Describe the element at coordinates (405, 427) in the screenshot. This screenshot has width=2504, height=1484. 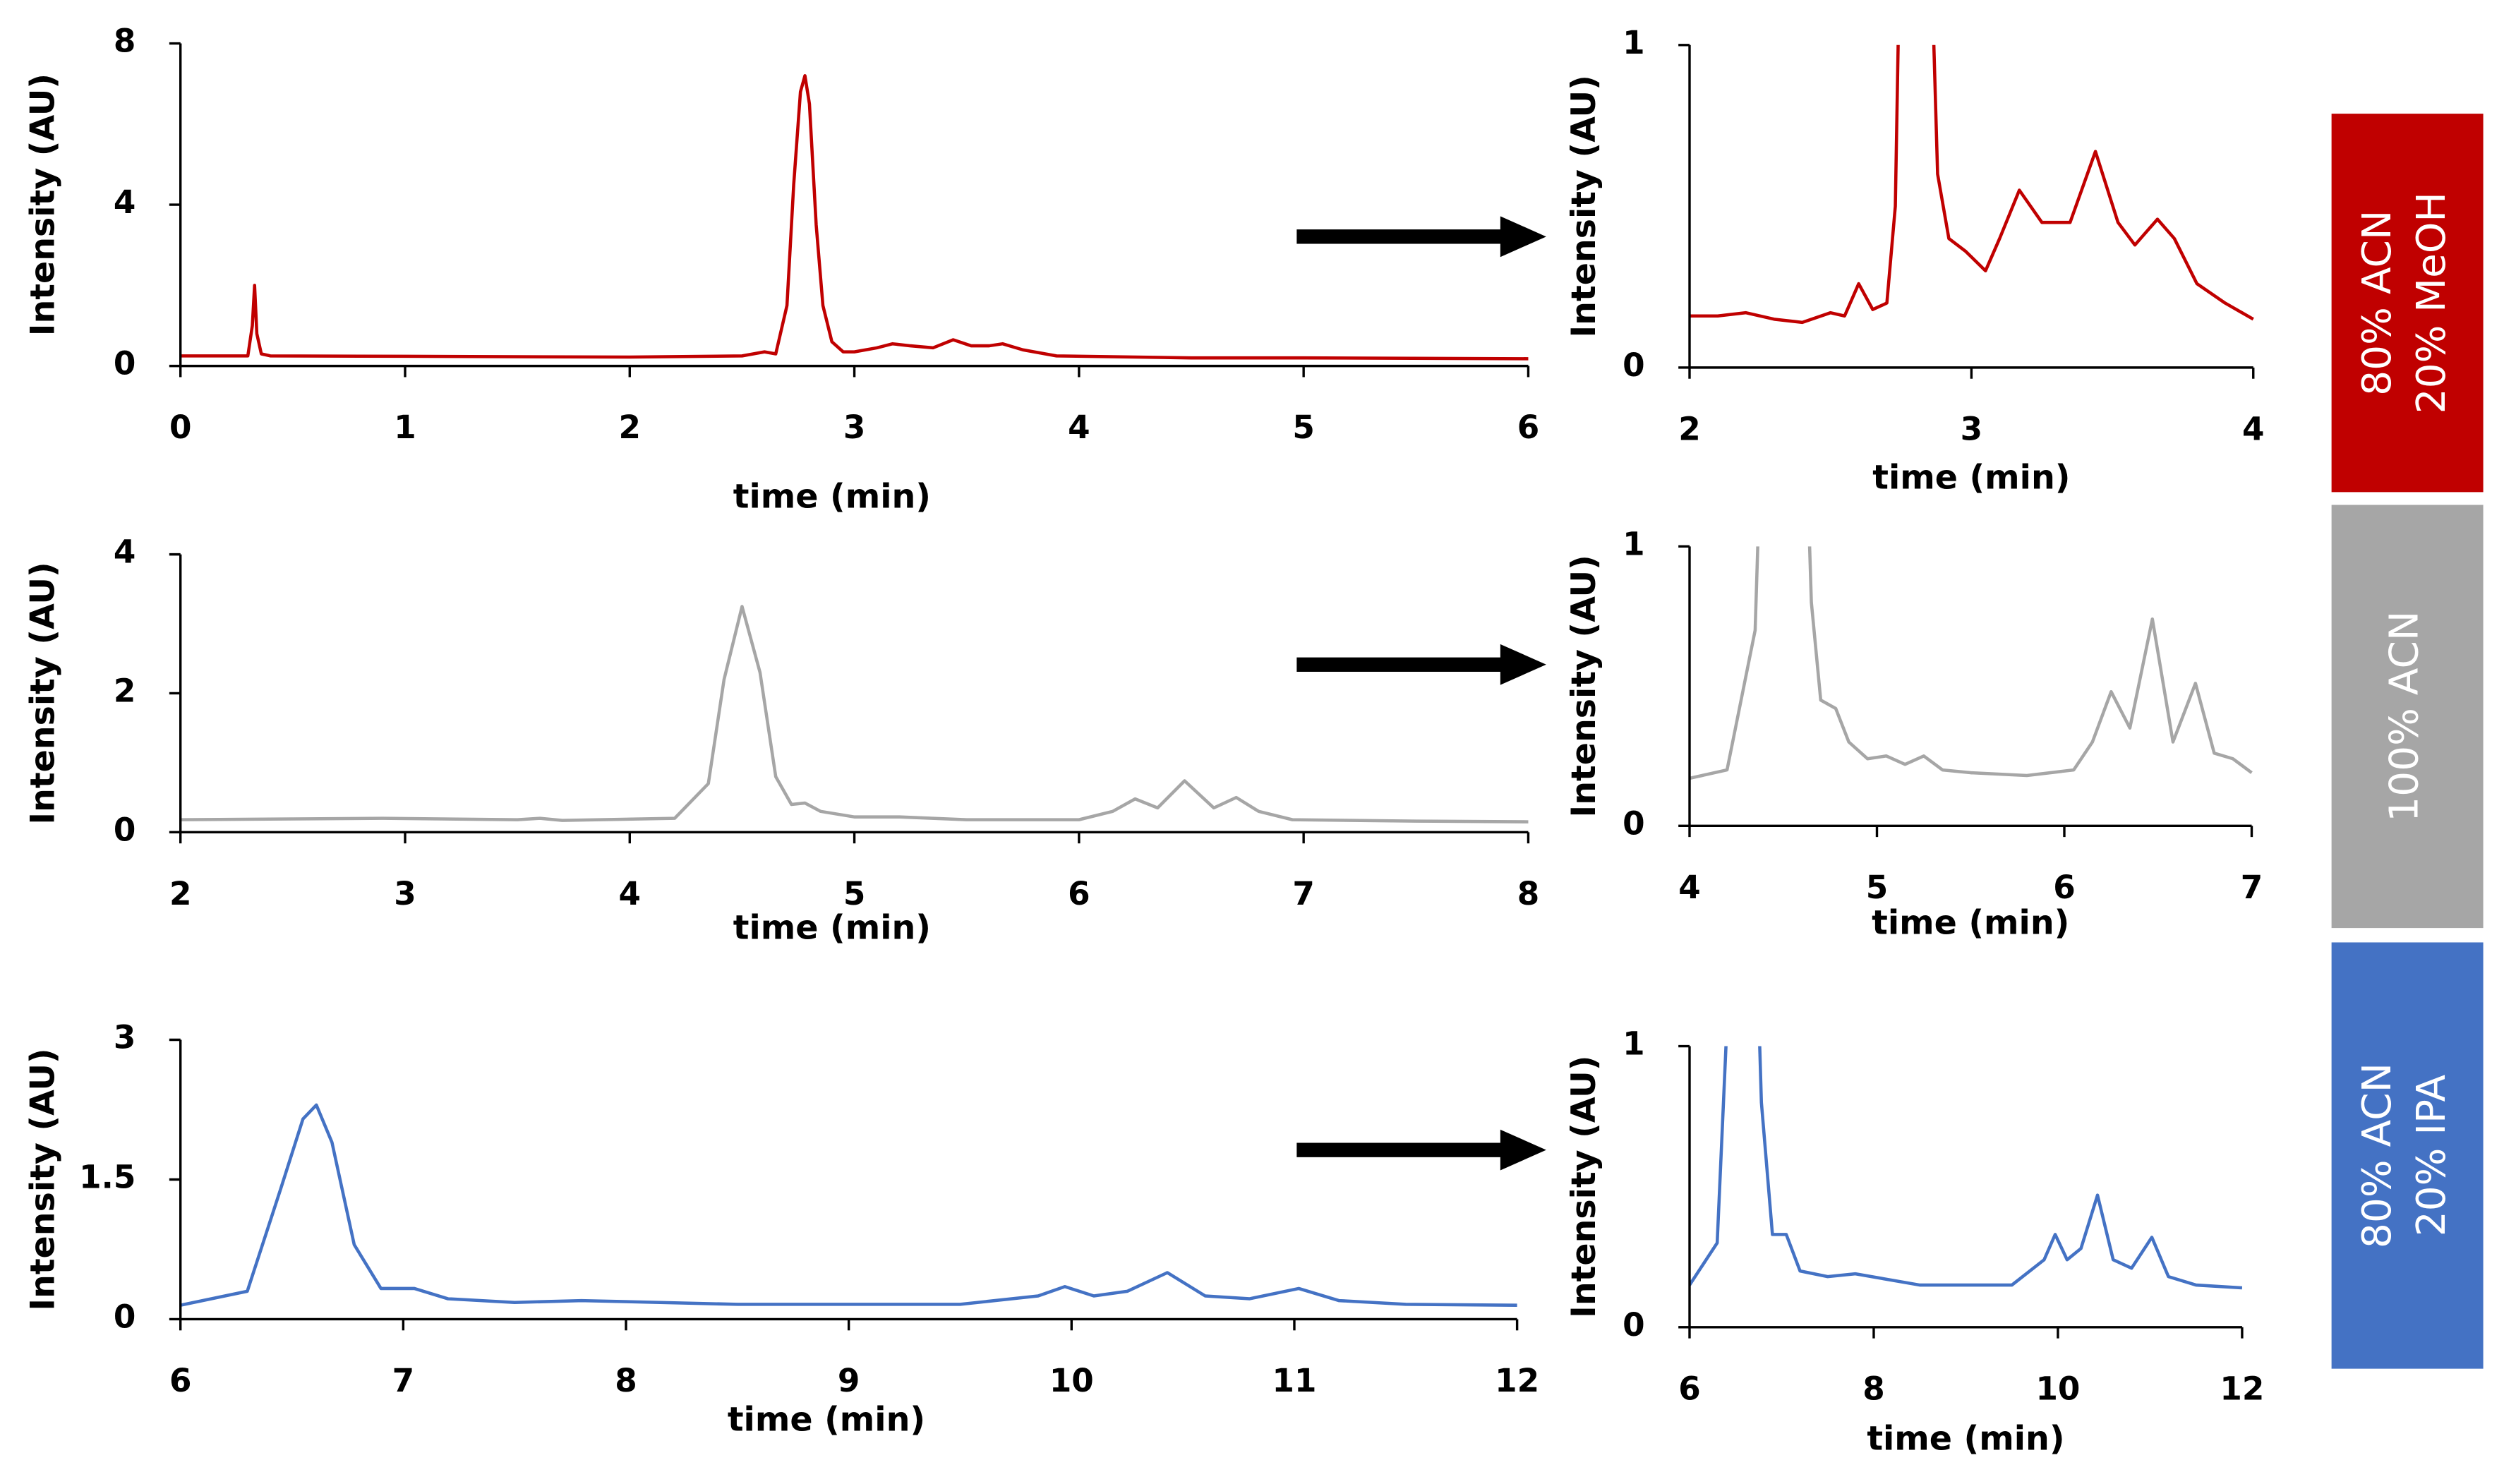
I see `x-tick-label: 1` at that location.